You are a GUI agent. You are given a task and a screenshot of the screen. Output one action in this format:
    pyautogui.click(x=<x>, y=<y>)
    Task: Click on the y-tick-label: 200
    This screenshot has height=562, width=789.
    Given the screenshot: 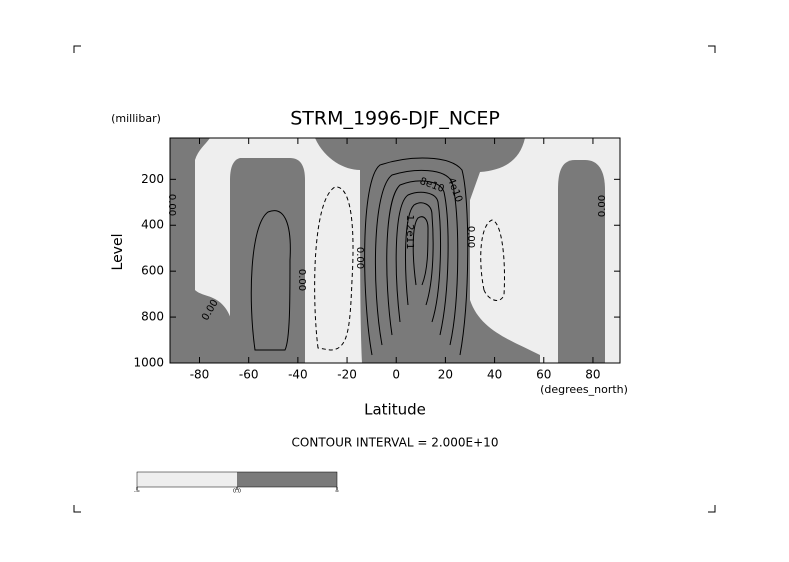 What is the action you would take?
    pyautogui.click(x=152, y=179)
    